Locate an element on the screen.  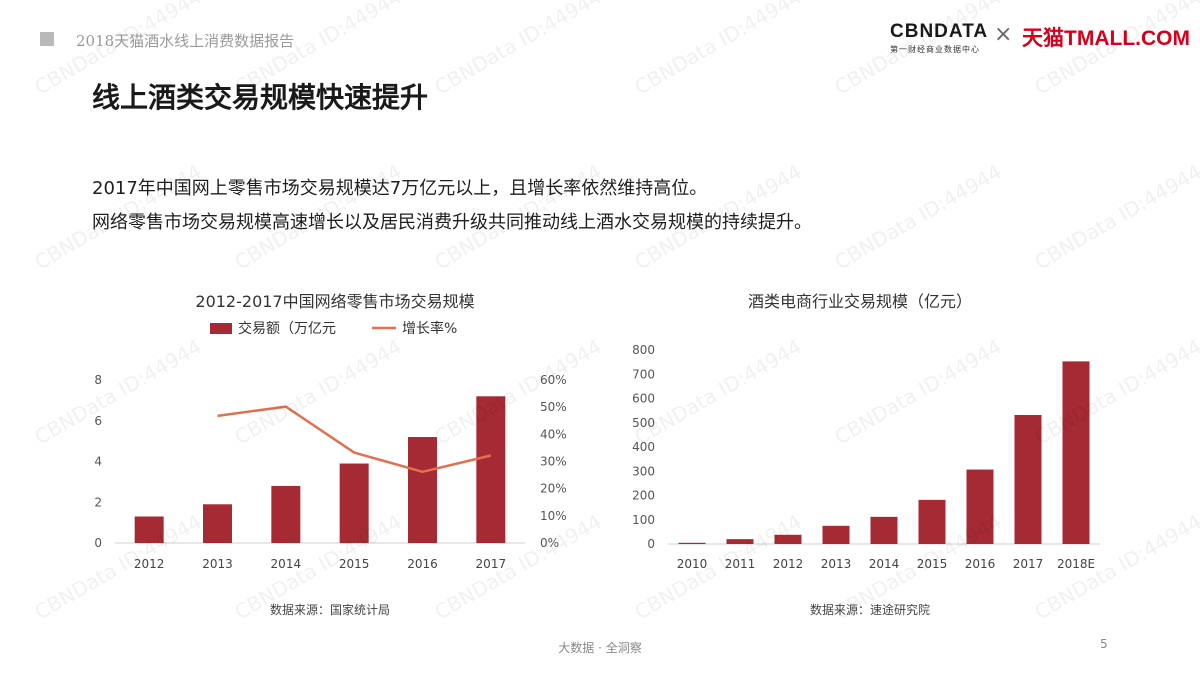
chart1-y2tick: 0% is located at coordinates (549, 543).